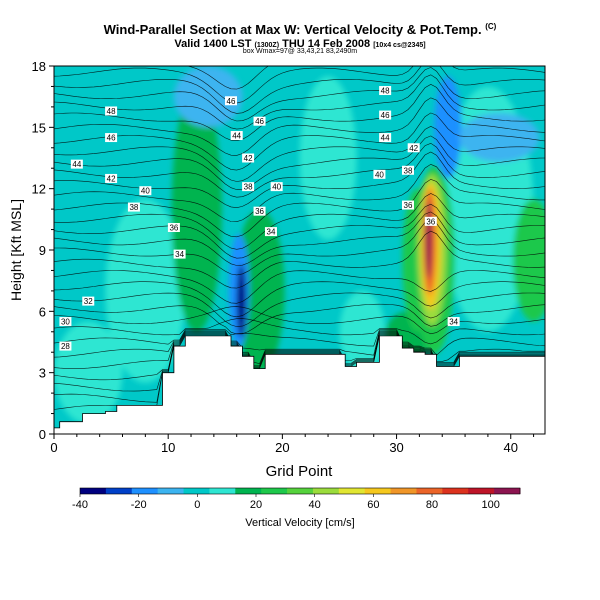 The width and height of the screenshot is (600, 600). Describe the element at coordinates (39, 66) in the screenshot. I see `y-tick-label: 18` at that location.